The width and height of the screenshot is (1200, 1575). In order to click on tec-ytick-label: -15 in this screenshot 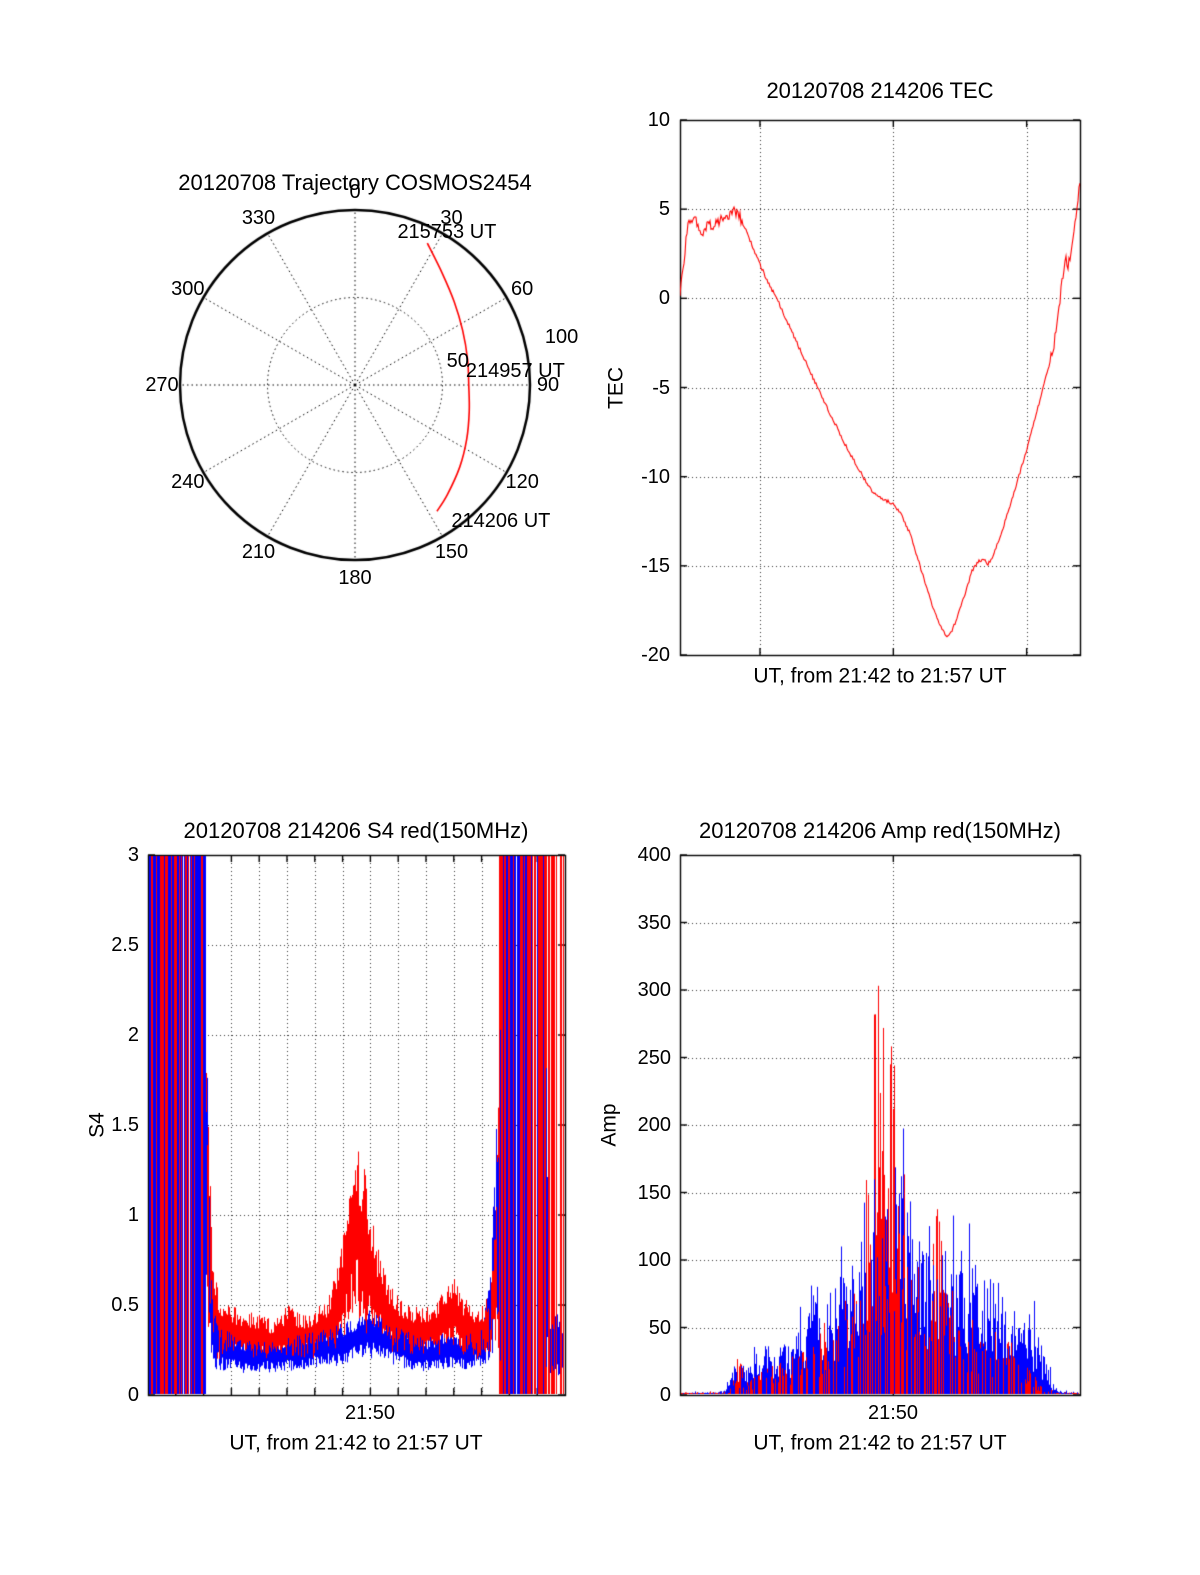, I will do `click(655, 565)`.